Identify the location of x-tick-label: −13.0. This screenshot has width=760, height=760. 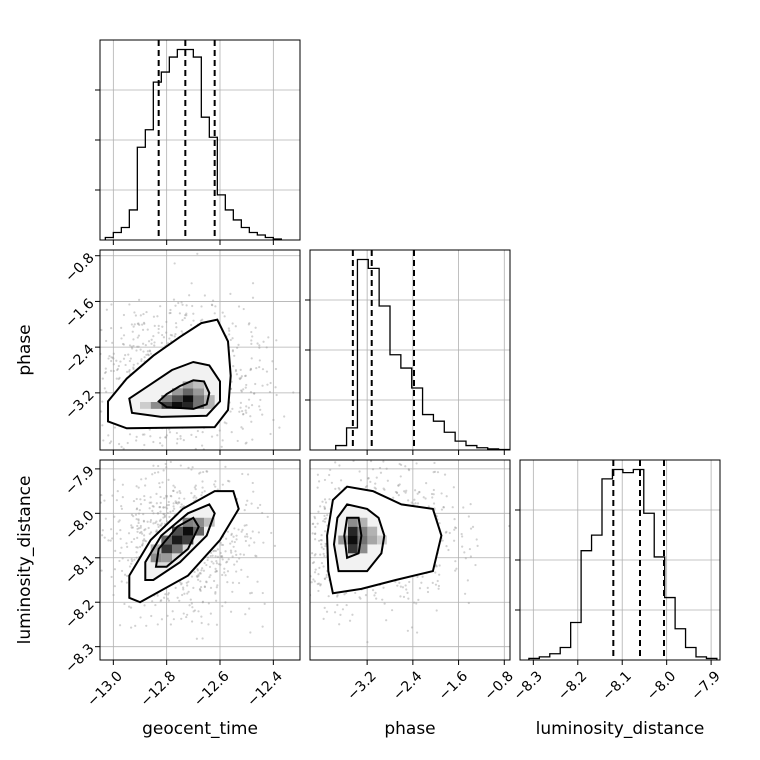
(105, 689).